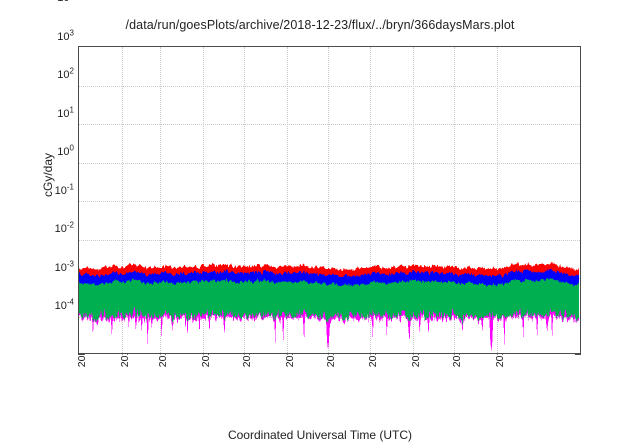 This screenshot has width=640, height=448. I want to click on series-band-blue, so click(329, 277).